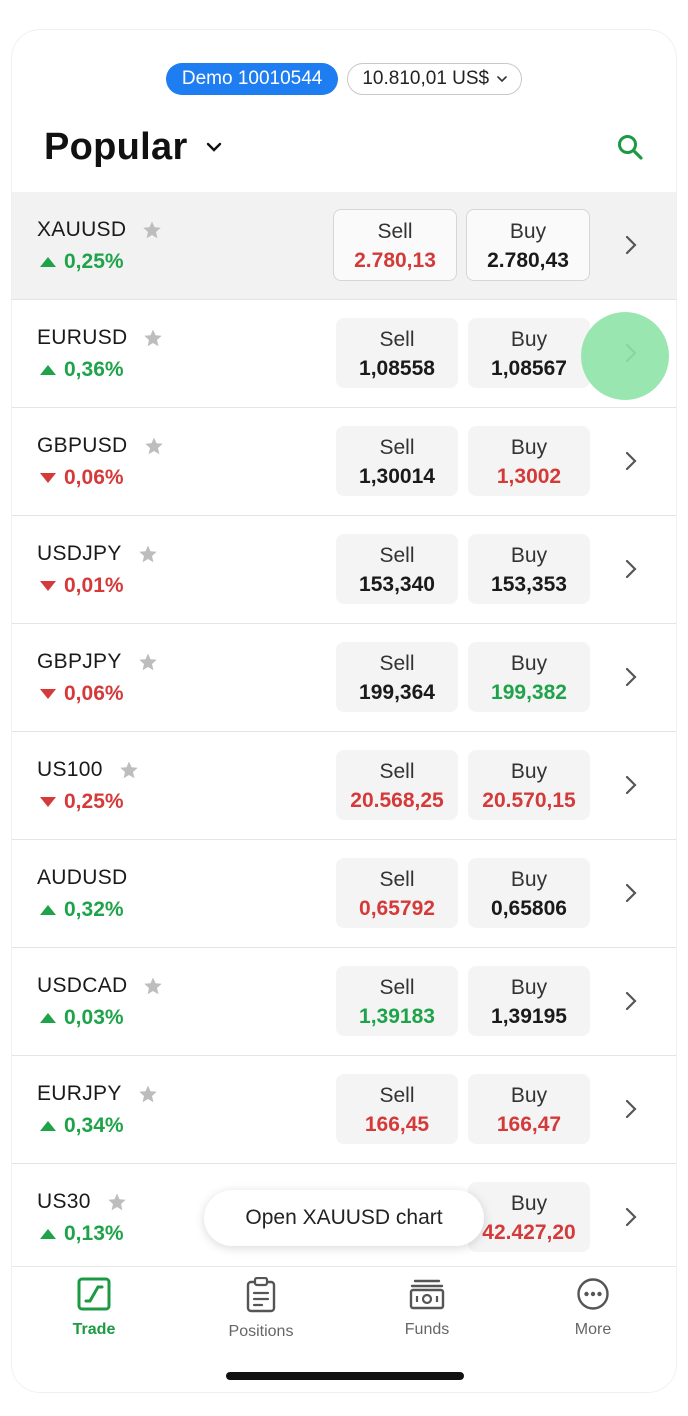 This screenshot has height=1416, width=688. I want to click on instrument-symbol: AUDUSD, so click(82, 877).